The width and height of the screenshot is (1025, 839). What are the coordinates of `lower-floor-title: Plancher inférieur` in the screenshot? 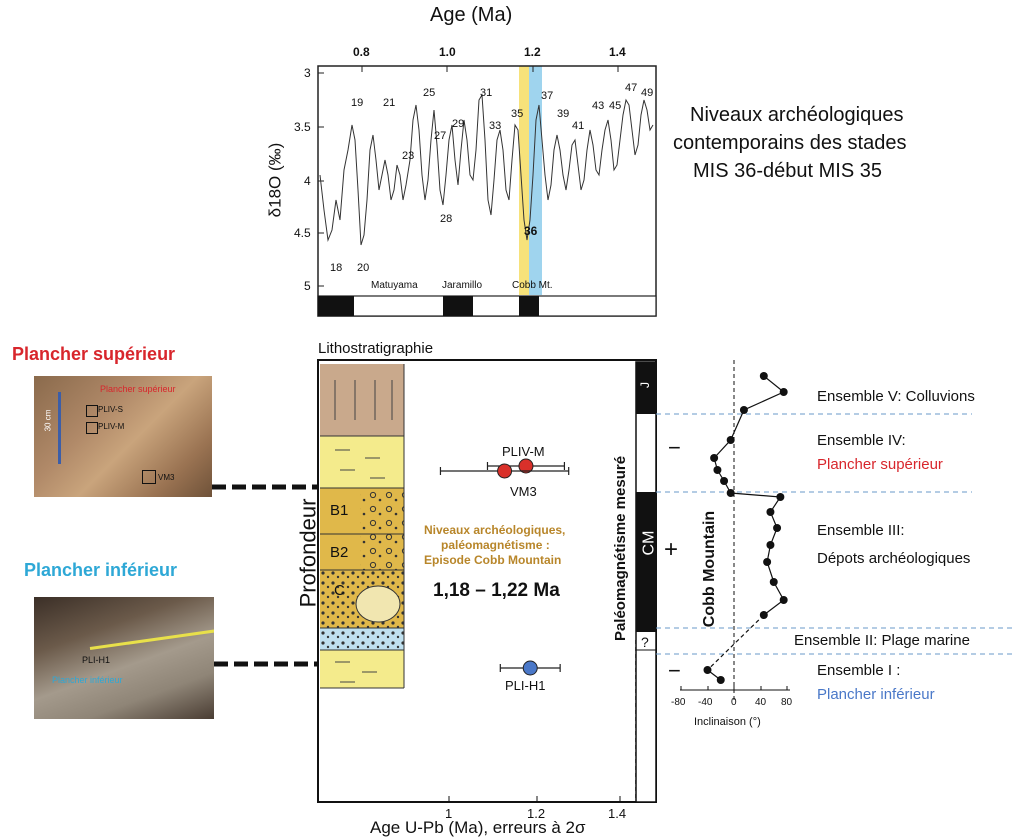 It's located at (101, 570).